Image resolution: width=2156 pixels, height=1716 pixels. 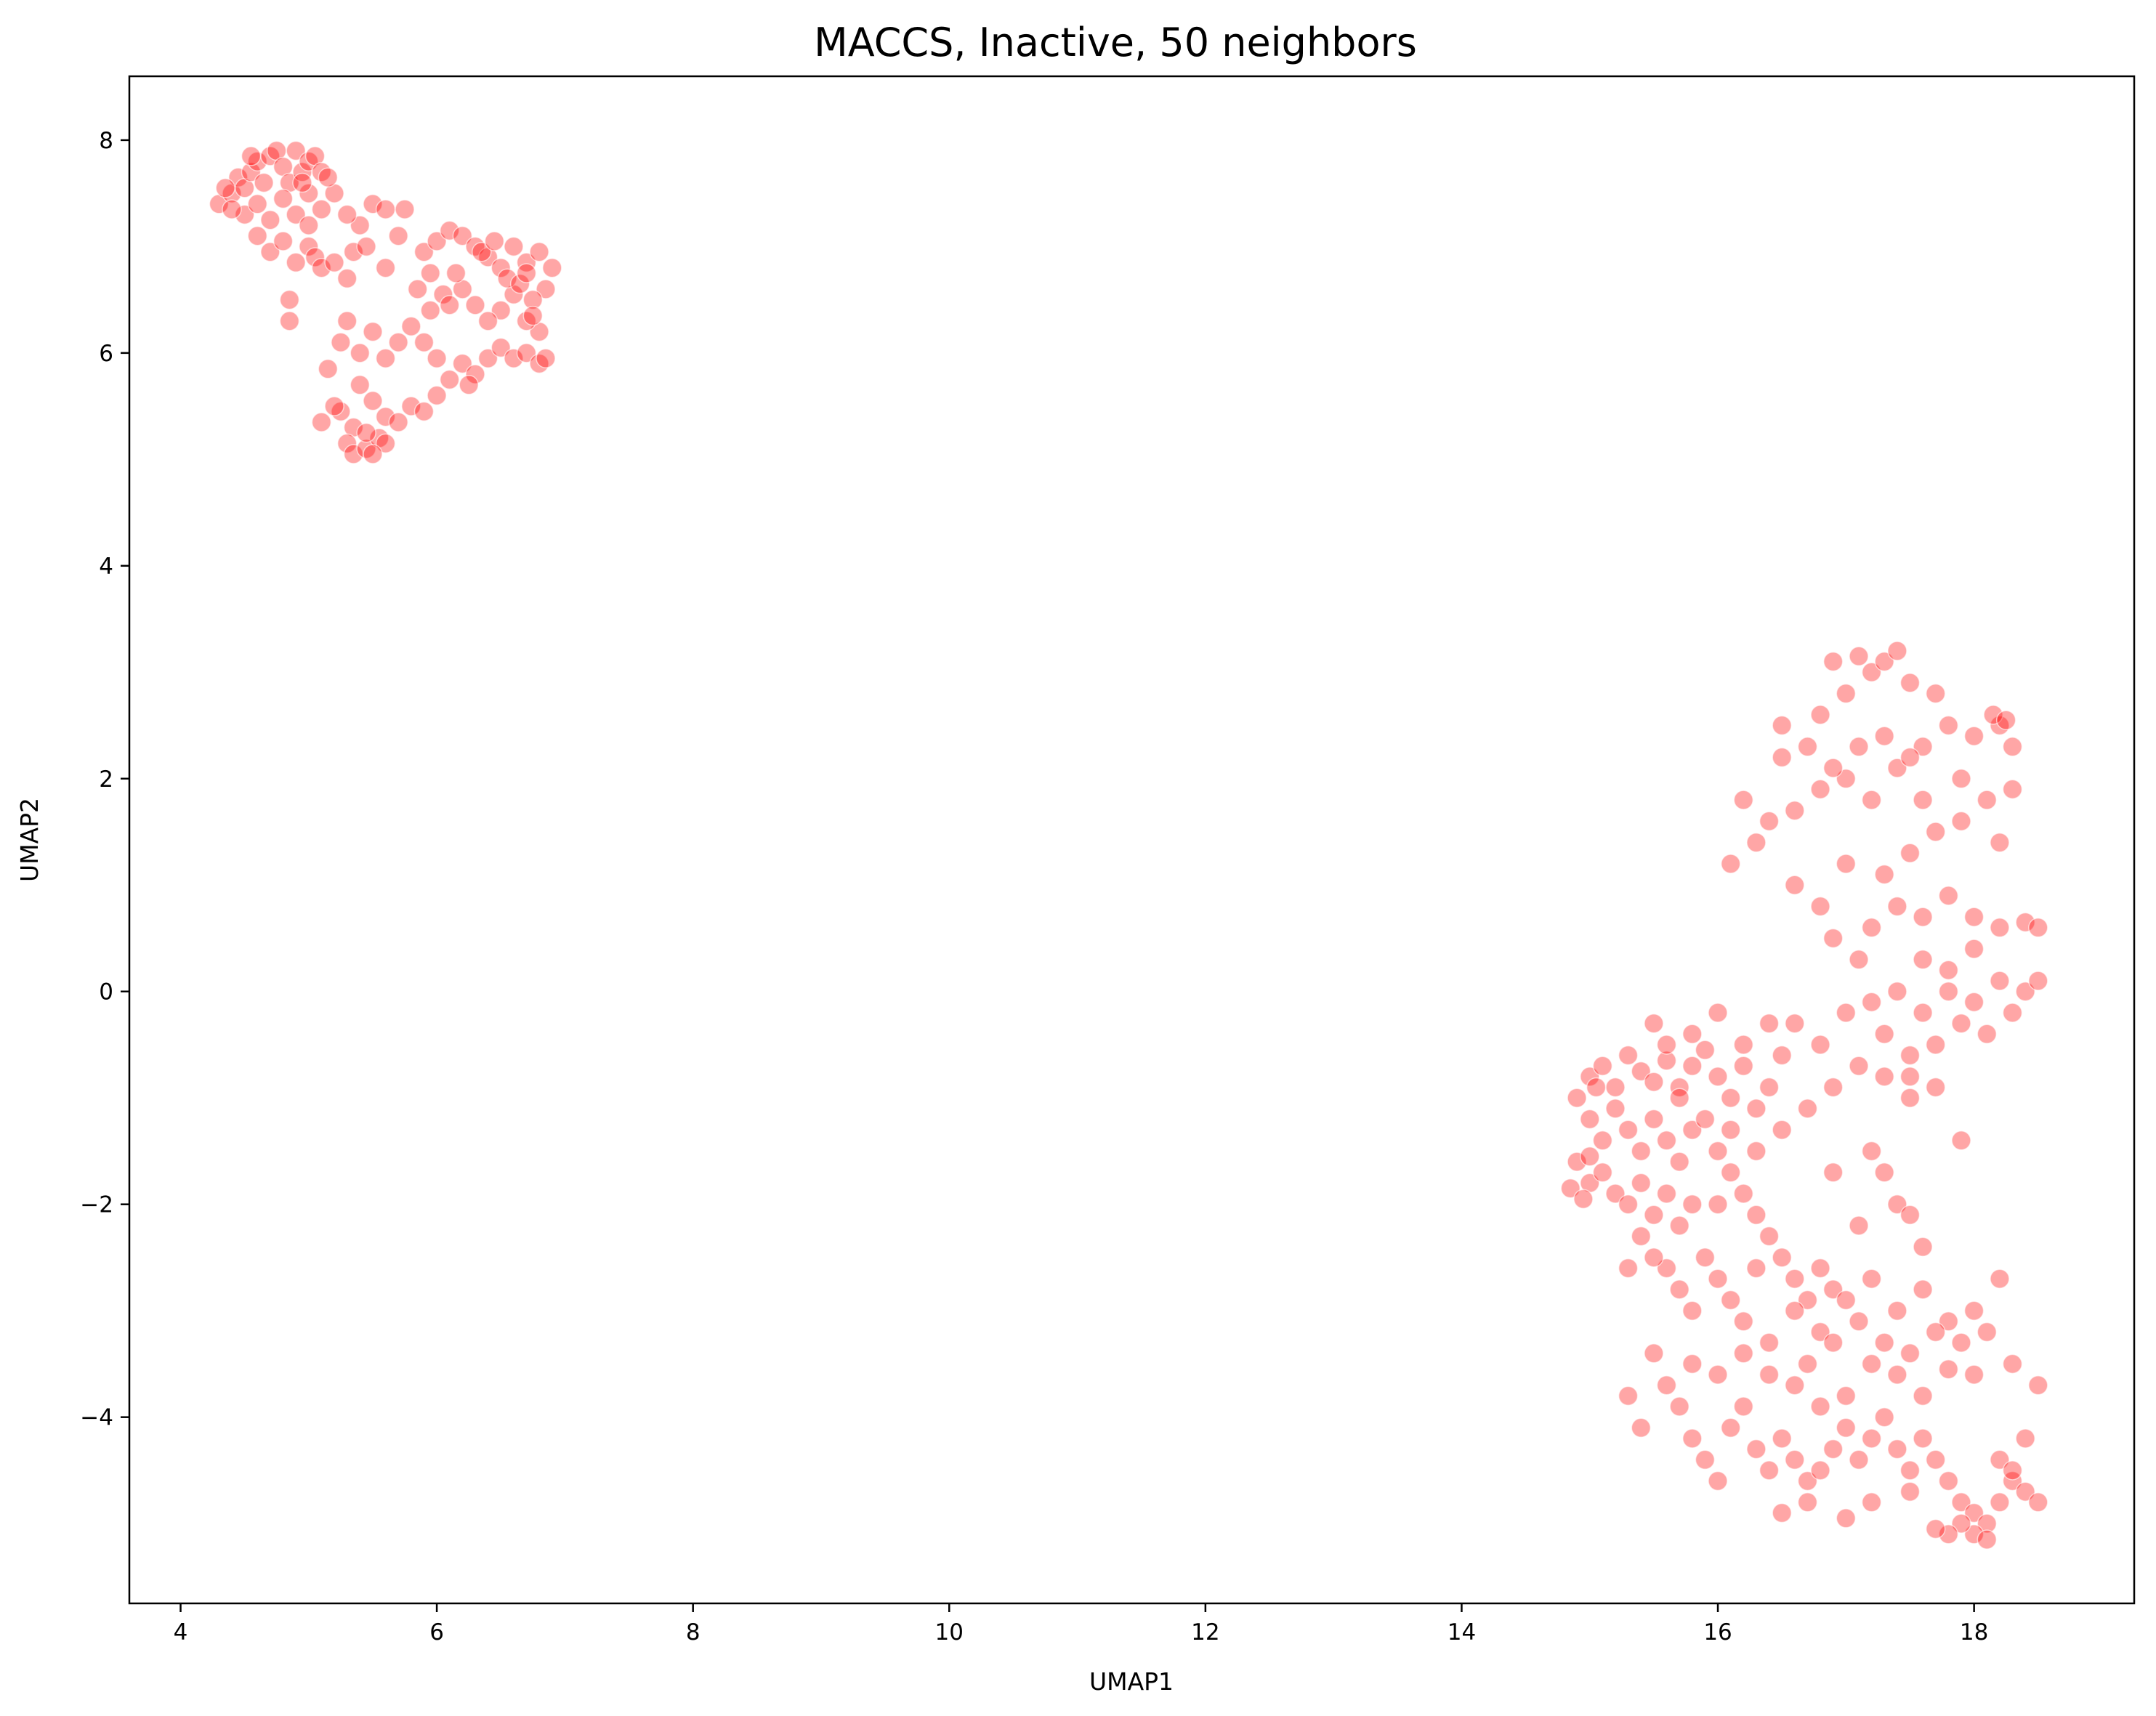 I want to click on y-tick-label: −2, so click(x=96, y=1205).